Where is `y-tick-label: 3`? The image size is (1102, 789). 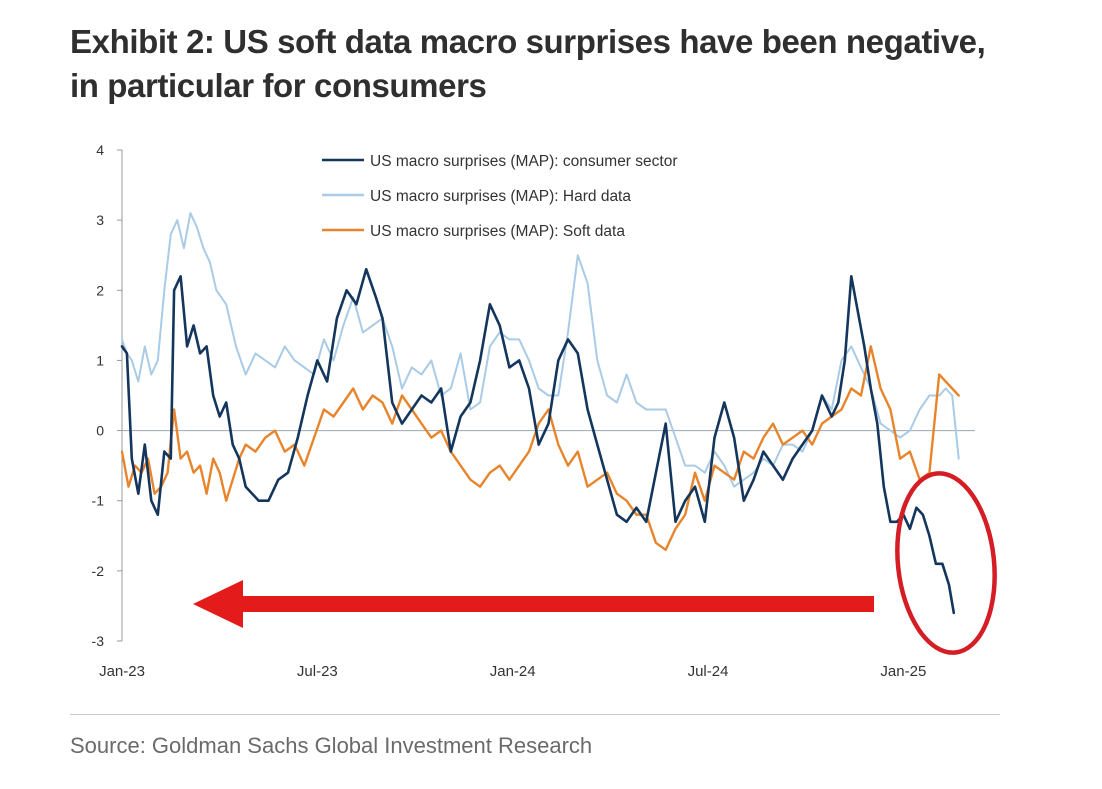
y-tick-label: 3 is located at coordinates (100, 220).